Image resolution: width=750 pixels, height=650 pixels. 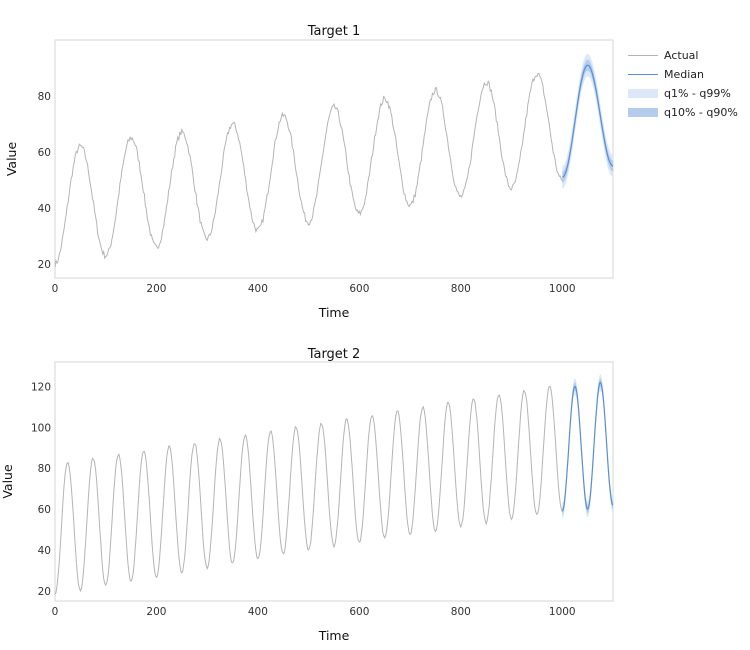 What do you see at coordinates (41, 428) in the screenshot?
I see `y-tick-label: 100` at bounding box center [41, 428].